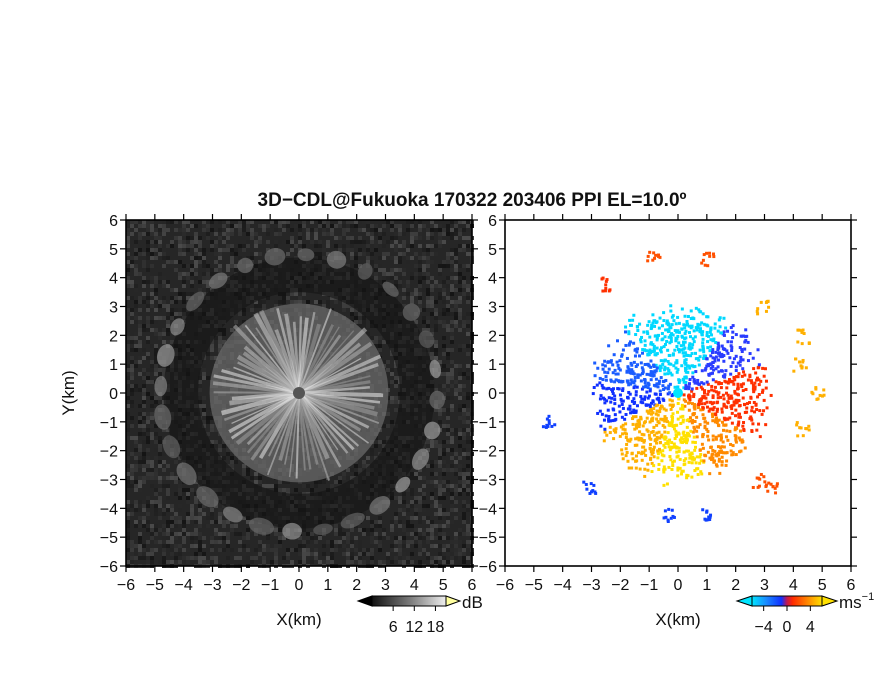 This screenshot has height=680, width=880. Describe the element at coordinates (109, 481) in the screenshot. I see `snr-y-tick-label: −3` at that location.